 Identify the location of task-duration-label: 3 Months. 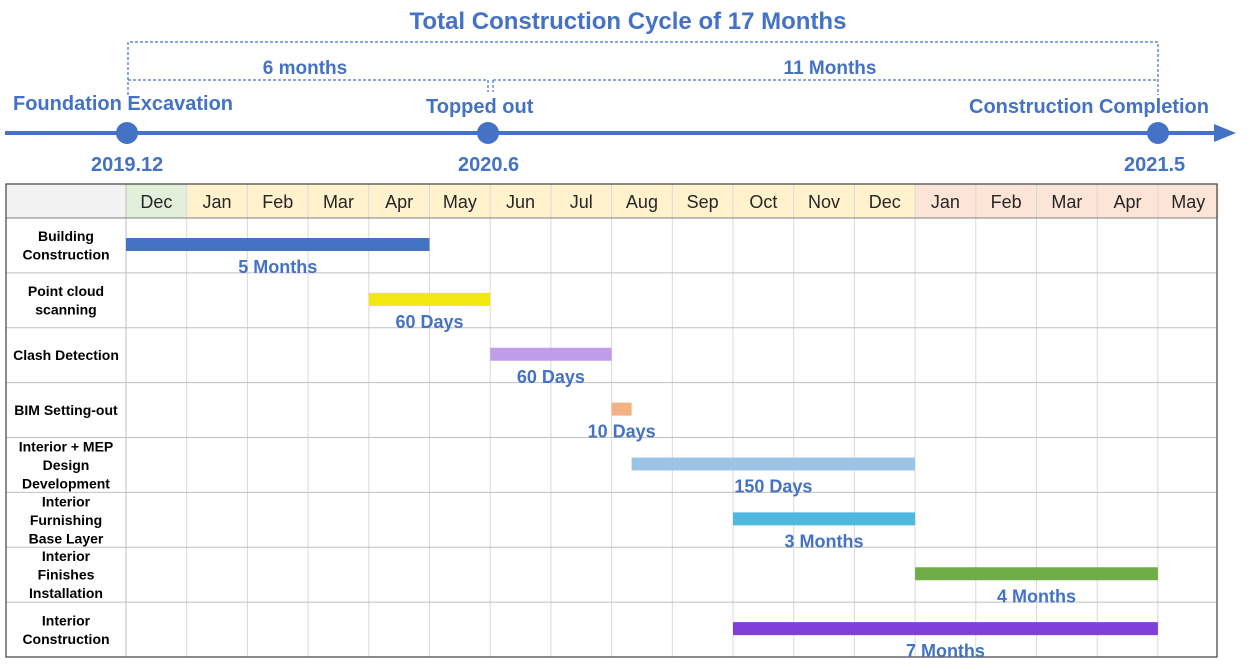
(824, 541).